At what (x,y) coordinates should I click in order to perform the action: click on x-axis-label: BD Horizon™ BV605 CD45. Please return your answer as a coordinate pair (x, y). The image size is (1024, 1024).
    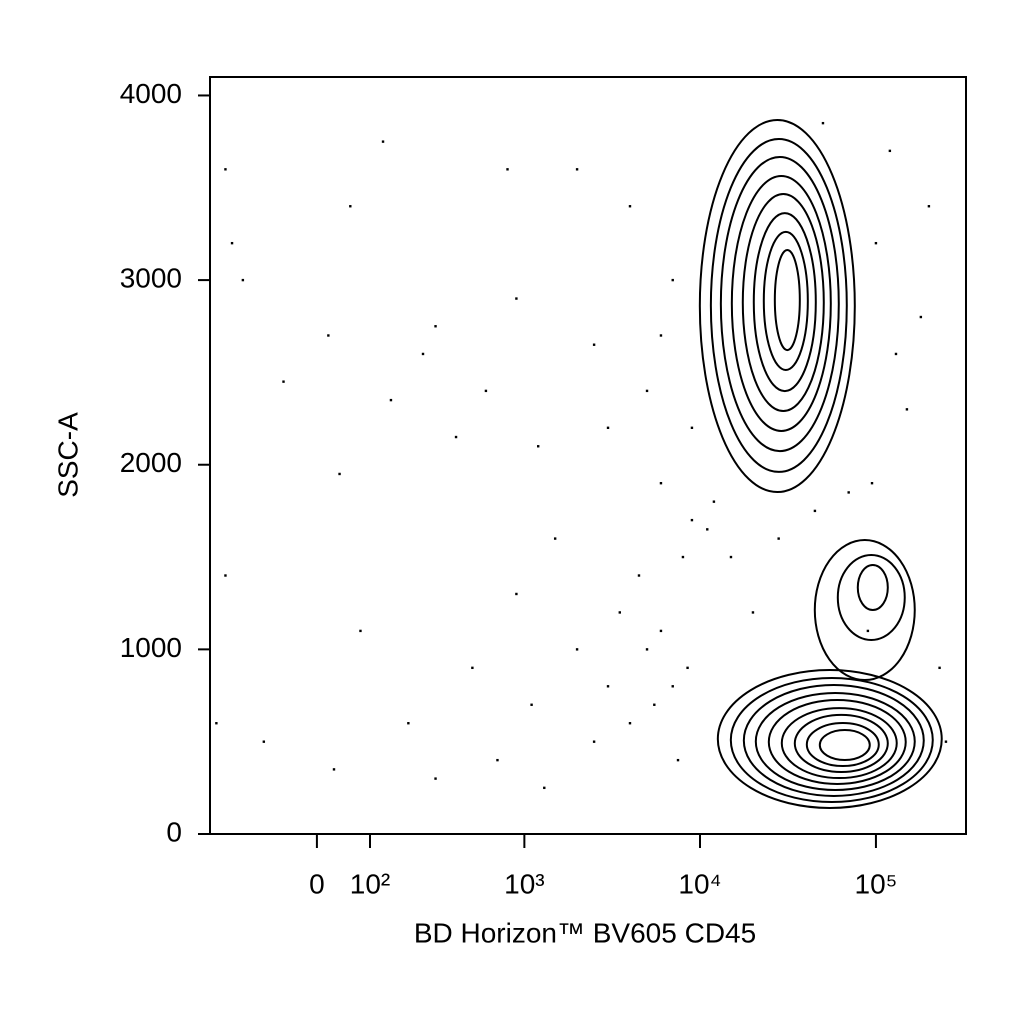
    Looking at the image, I should click on (585, 932).